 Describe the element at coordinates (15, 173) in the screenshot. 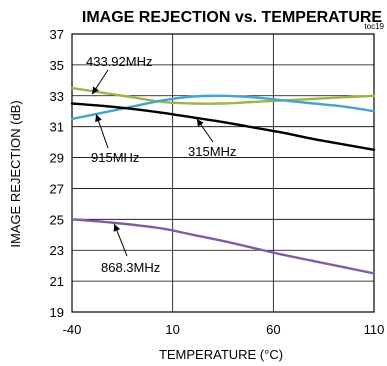

I see `y-axis-label: IMAGE REJECTION (dB)` at that location.